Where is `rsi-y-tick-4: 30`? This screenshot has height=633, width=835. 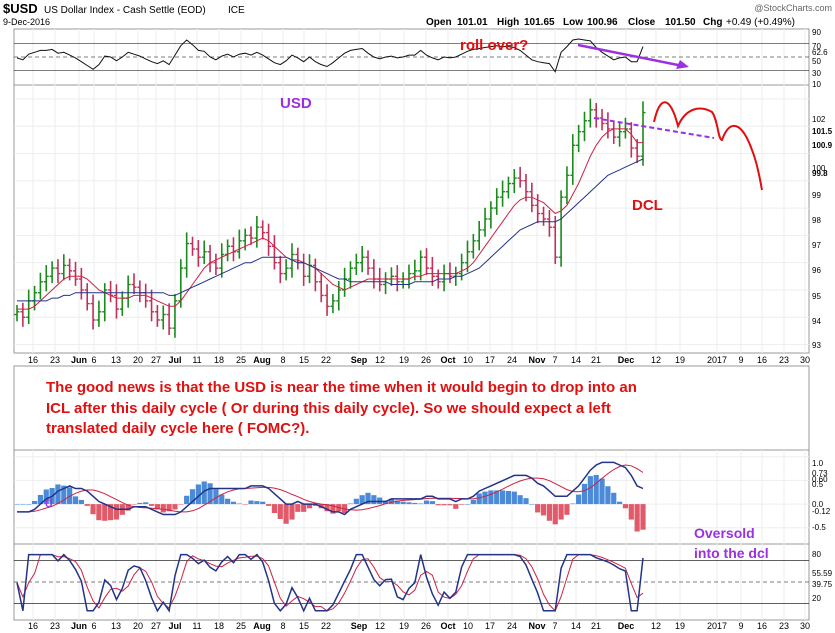
rsi-y-tick-4: 30 is located at coordinates (816, 73).